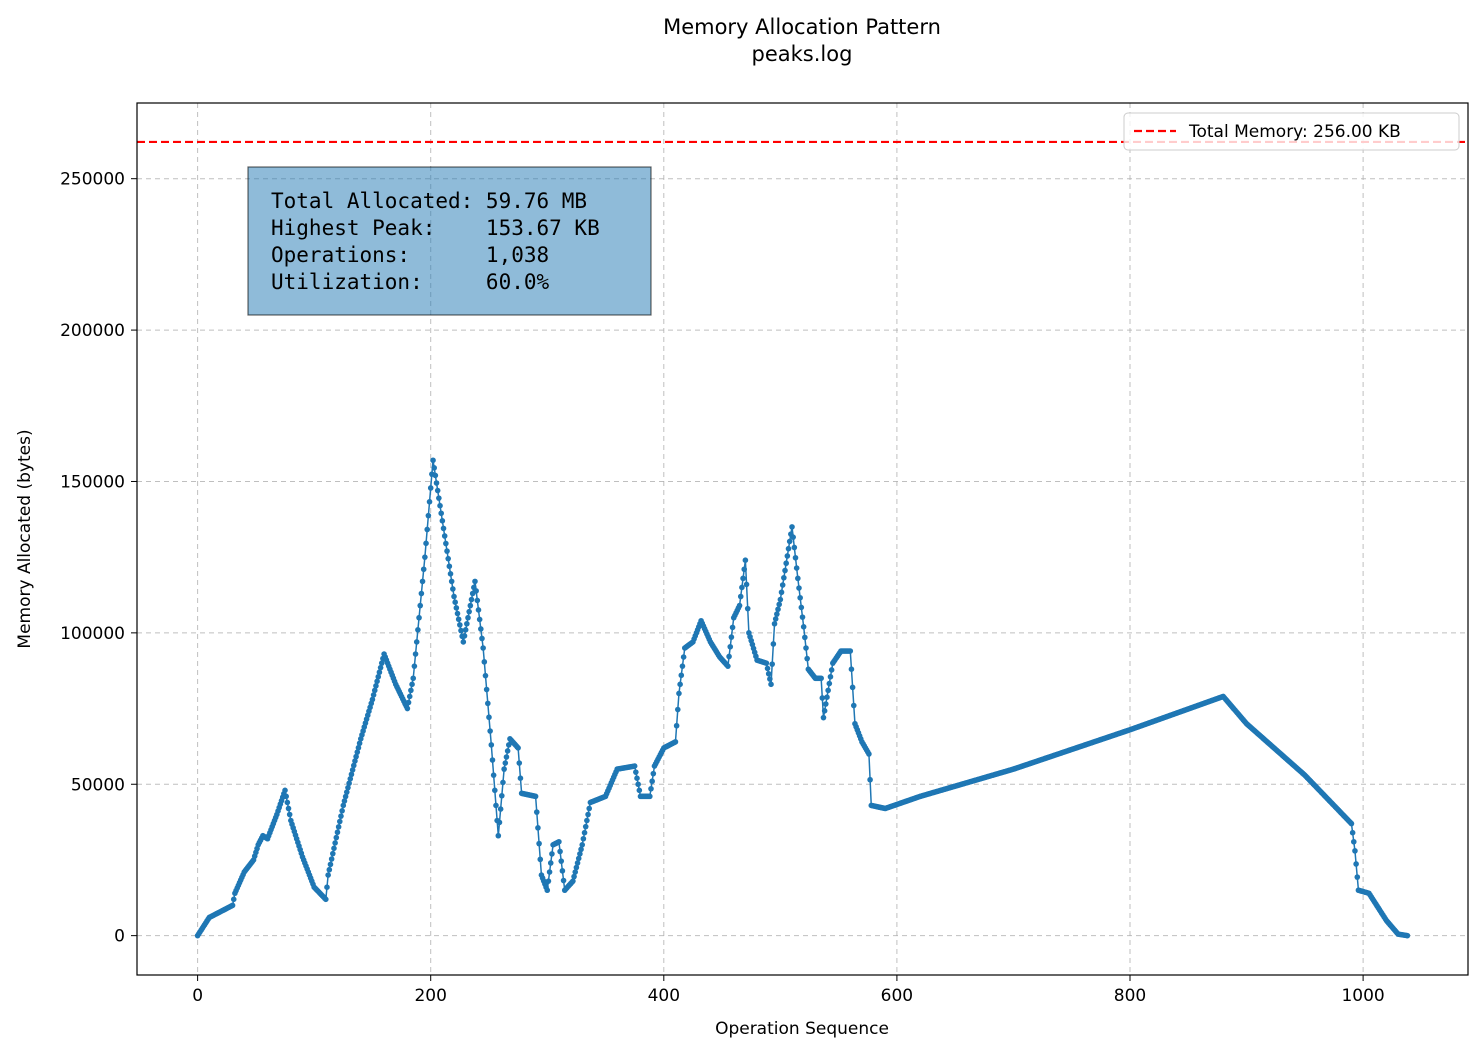  I want to click on y-tick-label: 200000, so click(92, 331).